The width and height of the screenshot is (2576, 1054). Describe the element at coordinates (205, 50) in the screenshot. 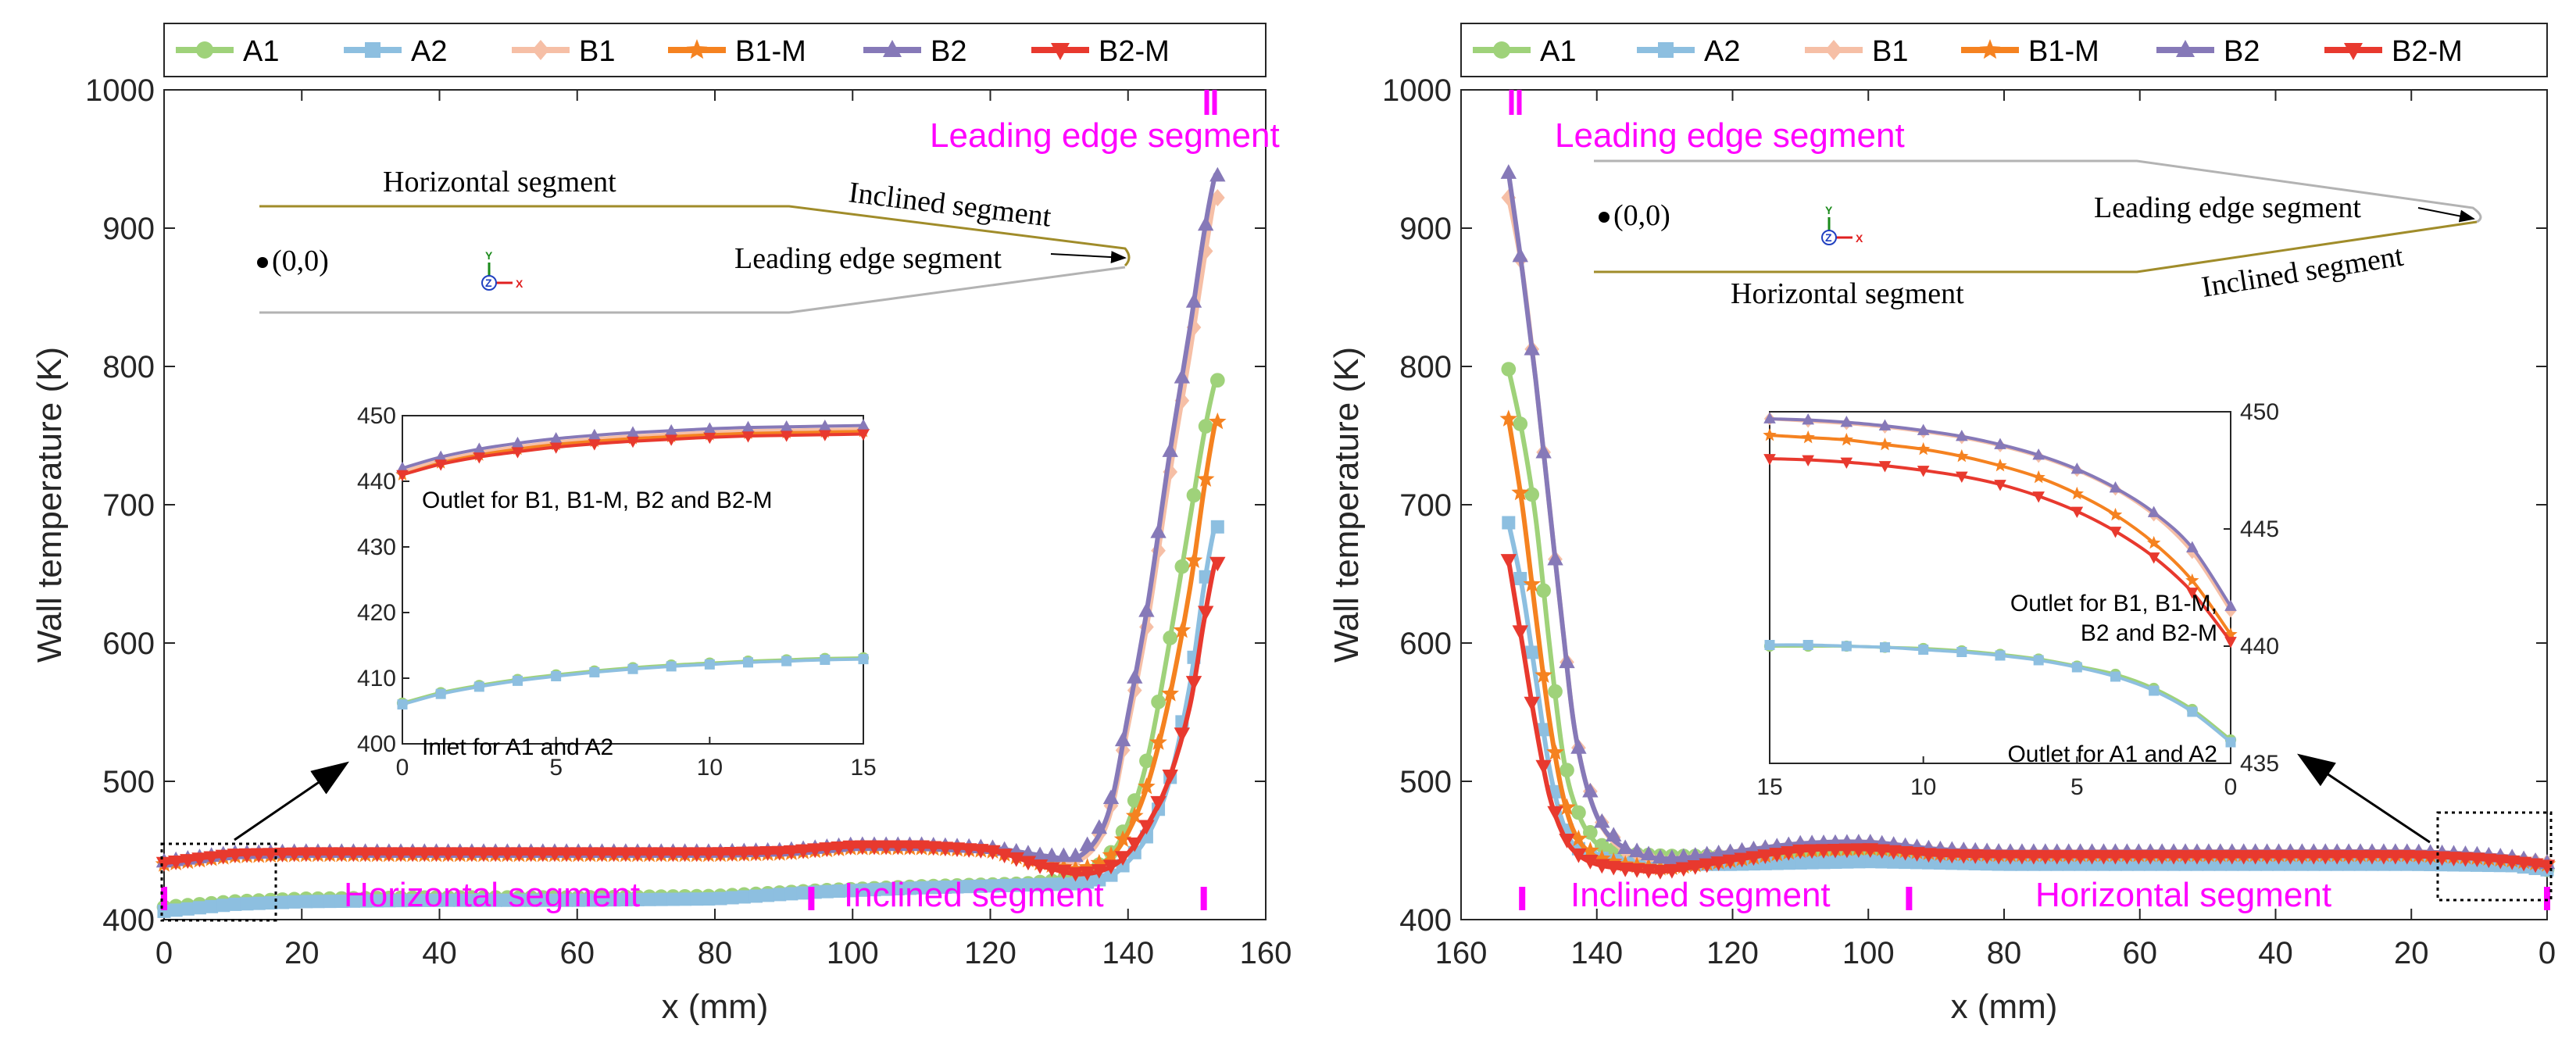

I see `legend-marker` at that location.